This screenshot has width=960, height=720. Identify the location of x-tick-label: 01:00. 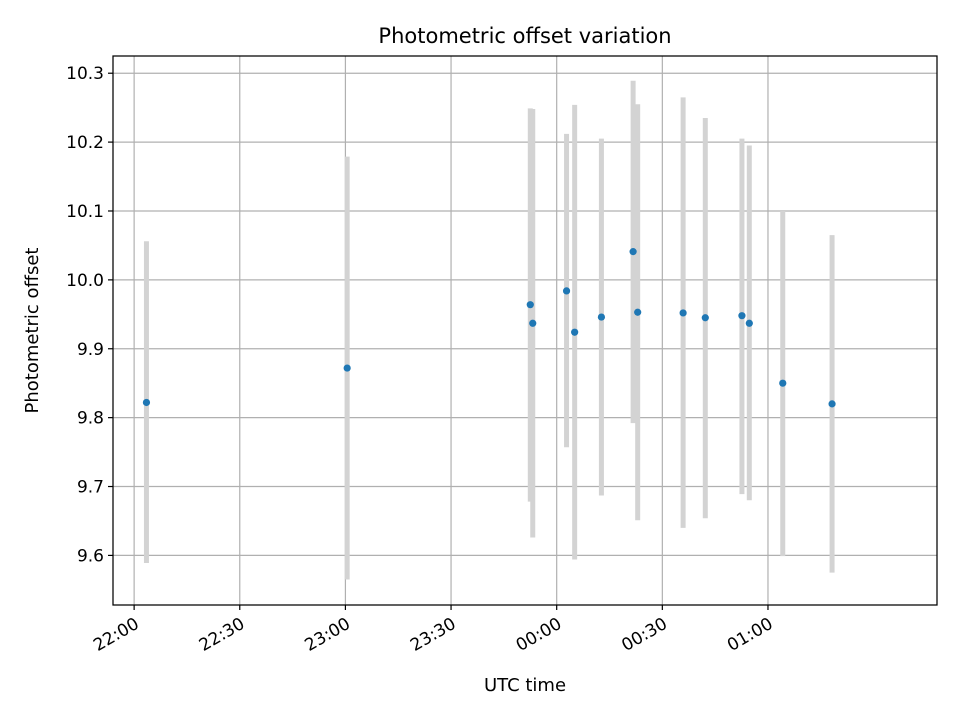
(750, 635).